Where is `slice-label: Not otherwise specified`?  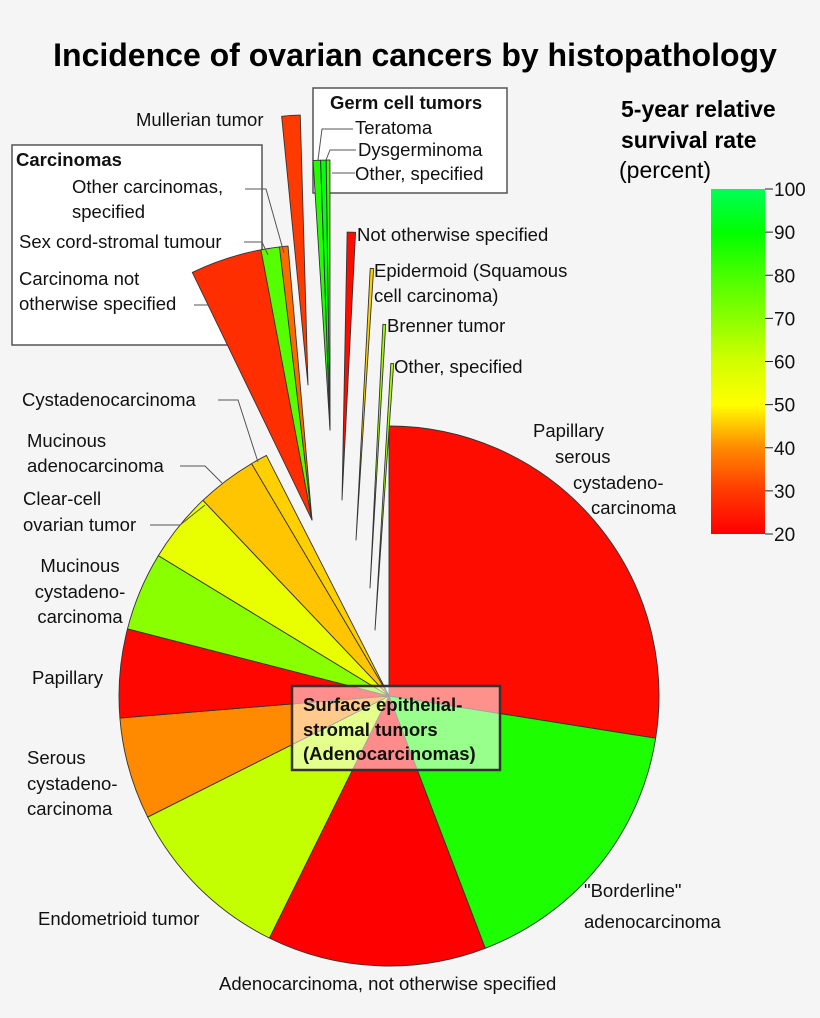 slice-label: Not otherwise specified is located at coordinates (452, 234).